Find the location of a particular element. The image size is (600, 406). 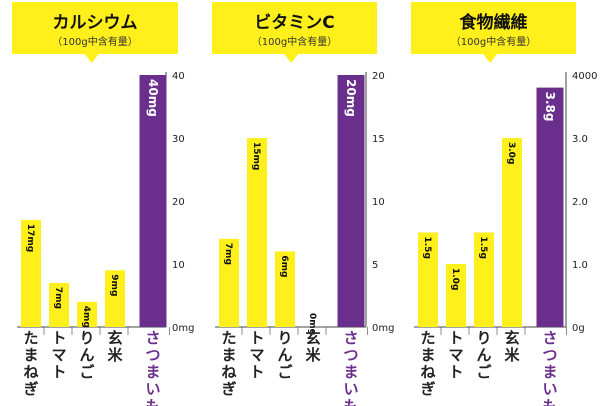

bar-value-label: 6mg is located at coordinates (284, 266).